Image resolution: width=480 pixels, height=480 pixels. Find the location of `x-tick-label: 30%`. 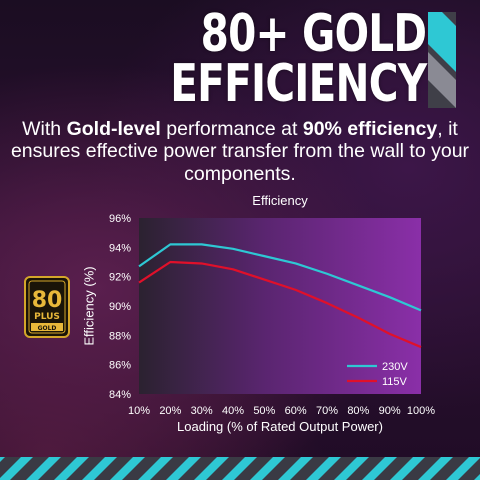

x-tick-label: 30% is located at coordinates (202, 411).